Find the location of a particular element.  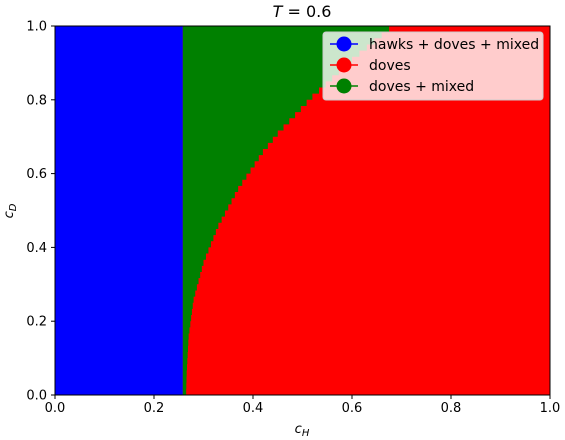

x-tick-label: 0.0 is located at coordinates (55, 408).